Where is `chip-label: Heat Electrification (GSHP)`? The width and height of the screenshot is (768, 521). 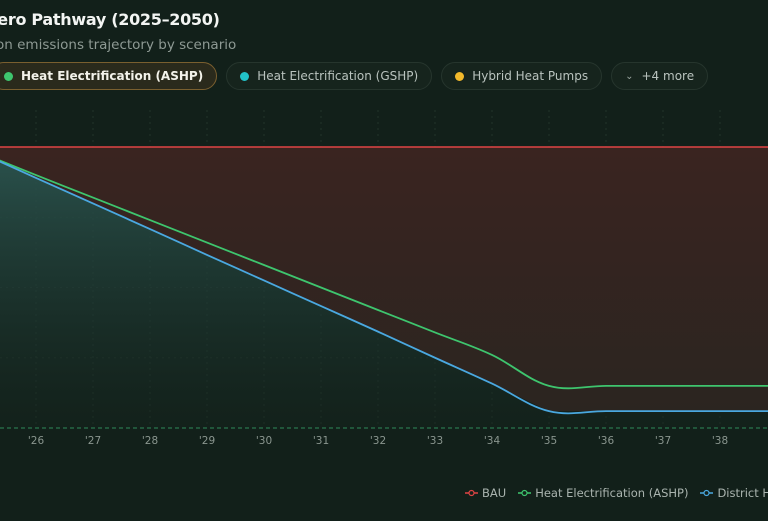
chip-label: Heat Electrification (GSHP) is located at coordinates (338, 76).